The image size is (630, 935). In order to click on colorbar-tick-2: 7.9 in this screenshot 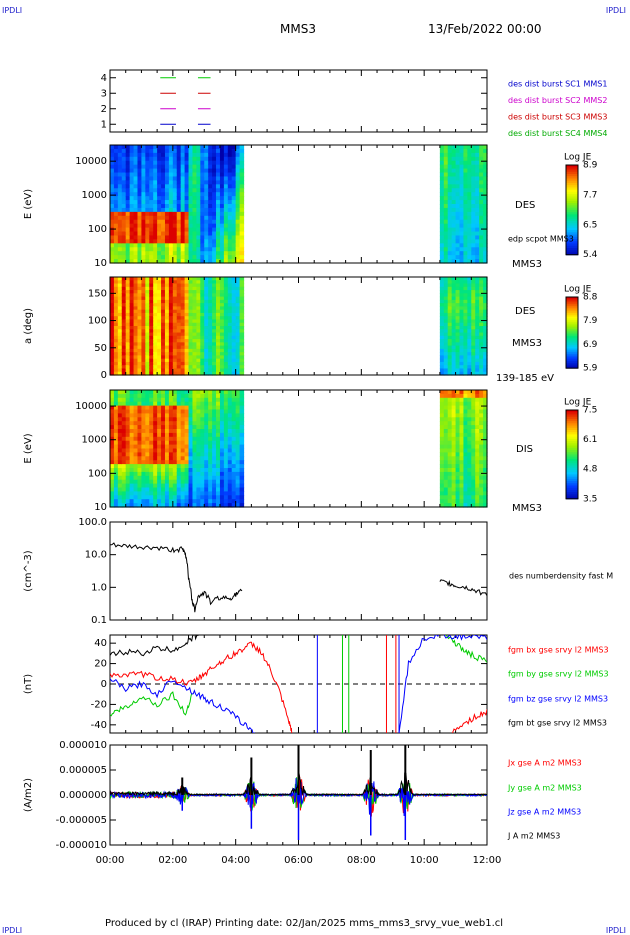, I will do `click(590, 321)`.